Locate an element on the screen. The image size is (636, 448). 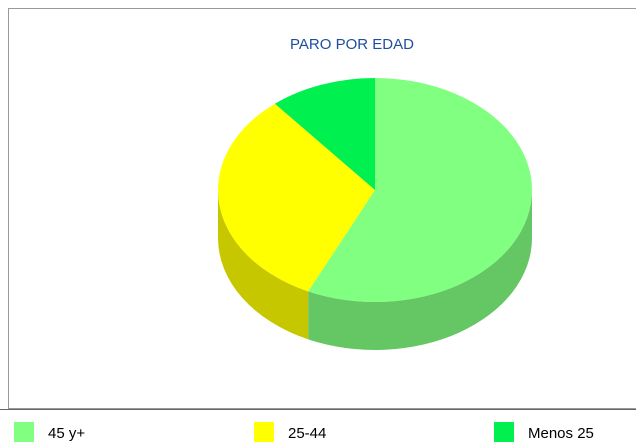
legend-label: 25-44 is located at coordinates (307, 433).